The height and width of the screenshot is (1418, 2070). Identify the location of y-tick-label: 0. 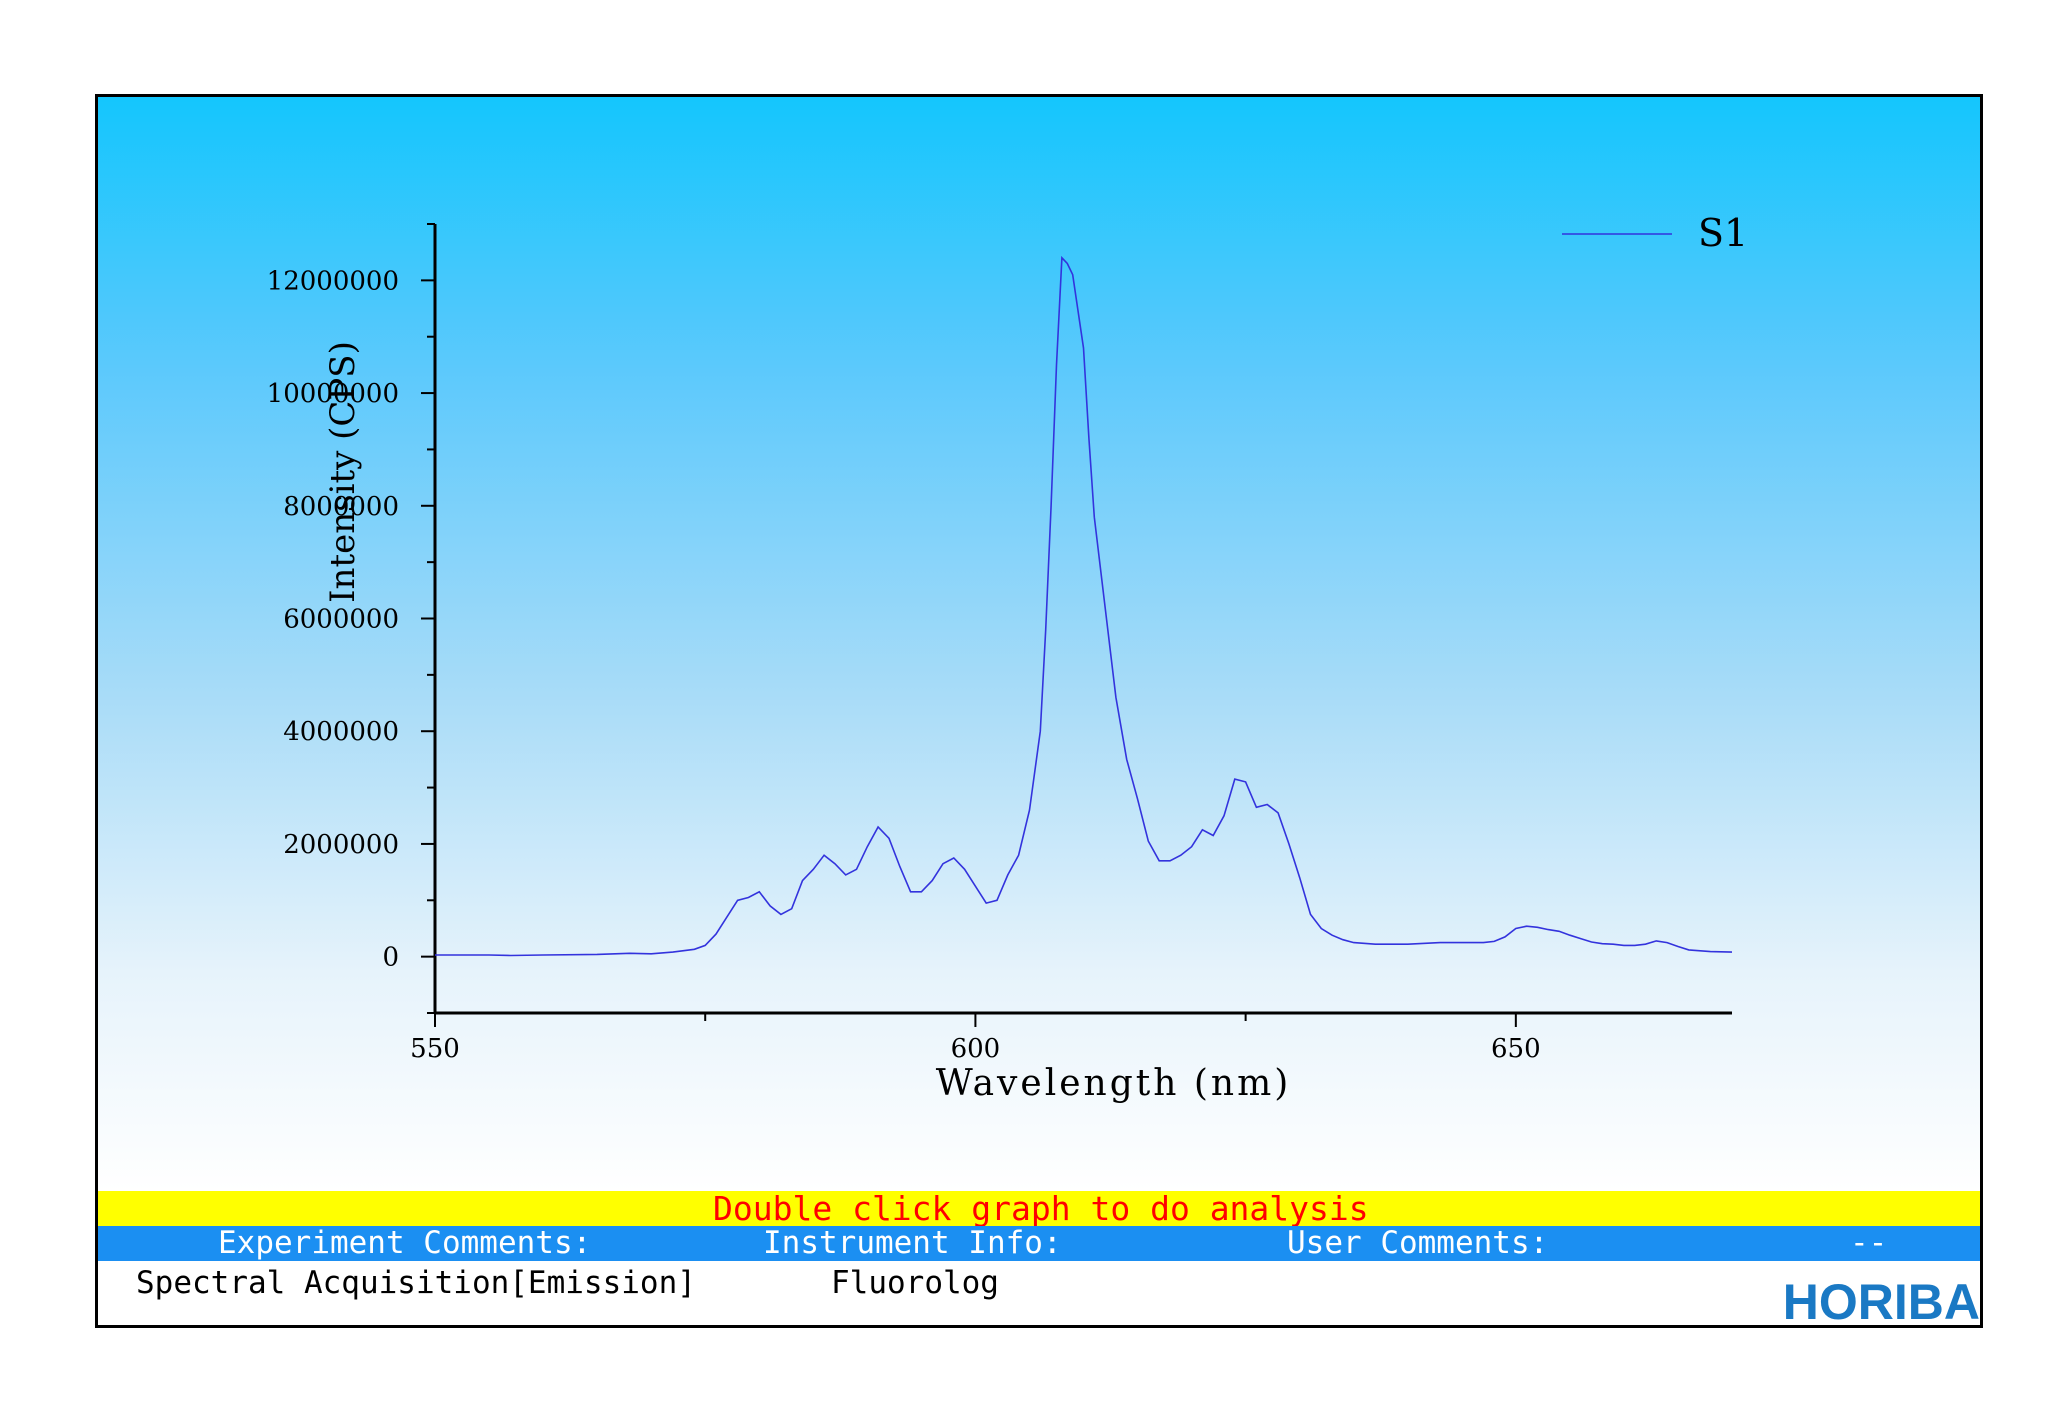
(390, 958).